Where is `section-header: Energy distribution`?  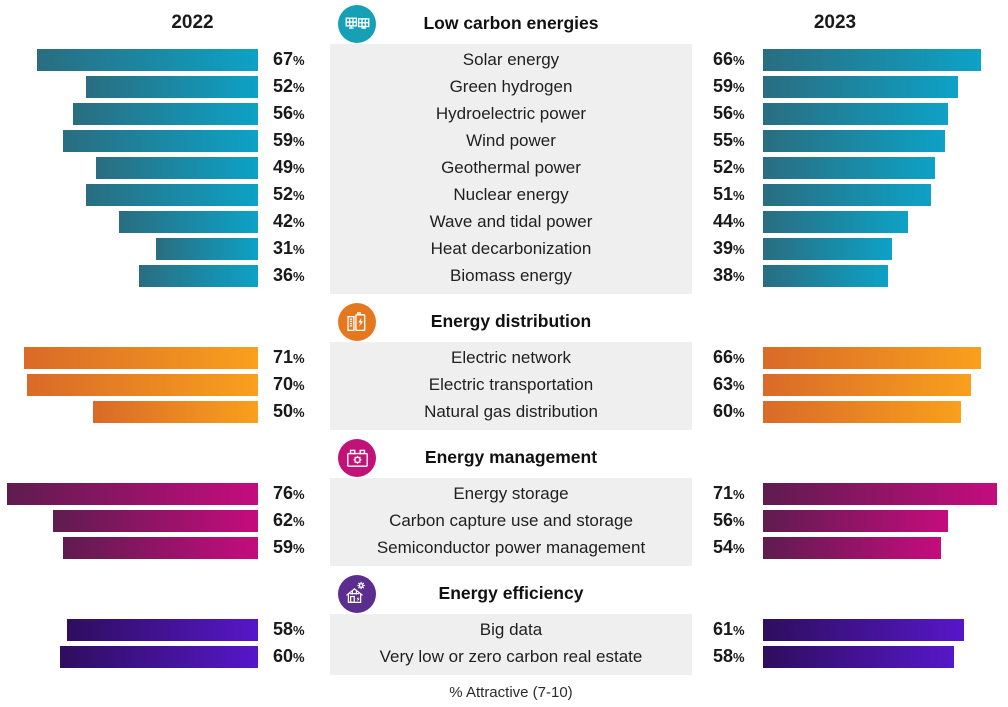 section-header: Energy distribution is located at coordinates (504, 321).